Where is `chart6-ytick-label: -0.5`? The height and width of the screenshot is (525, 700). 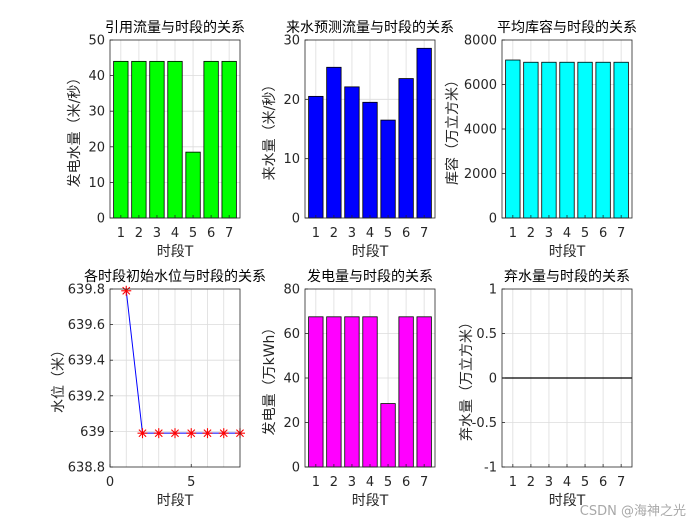
chart6-ytick-label: -0.5 is located at coordinates (484, 423).